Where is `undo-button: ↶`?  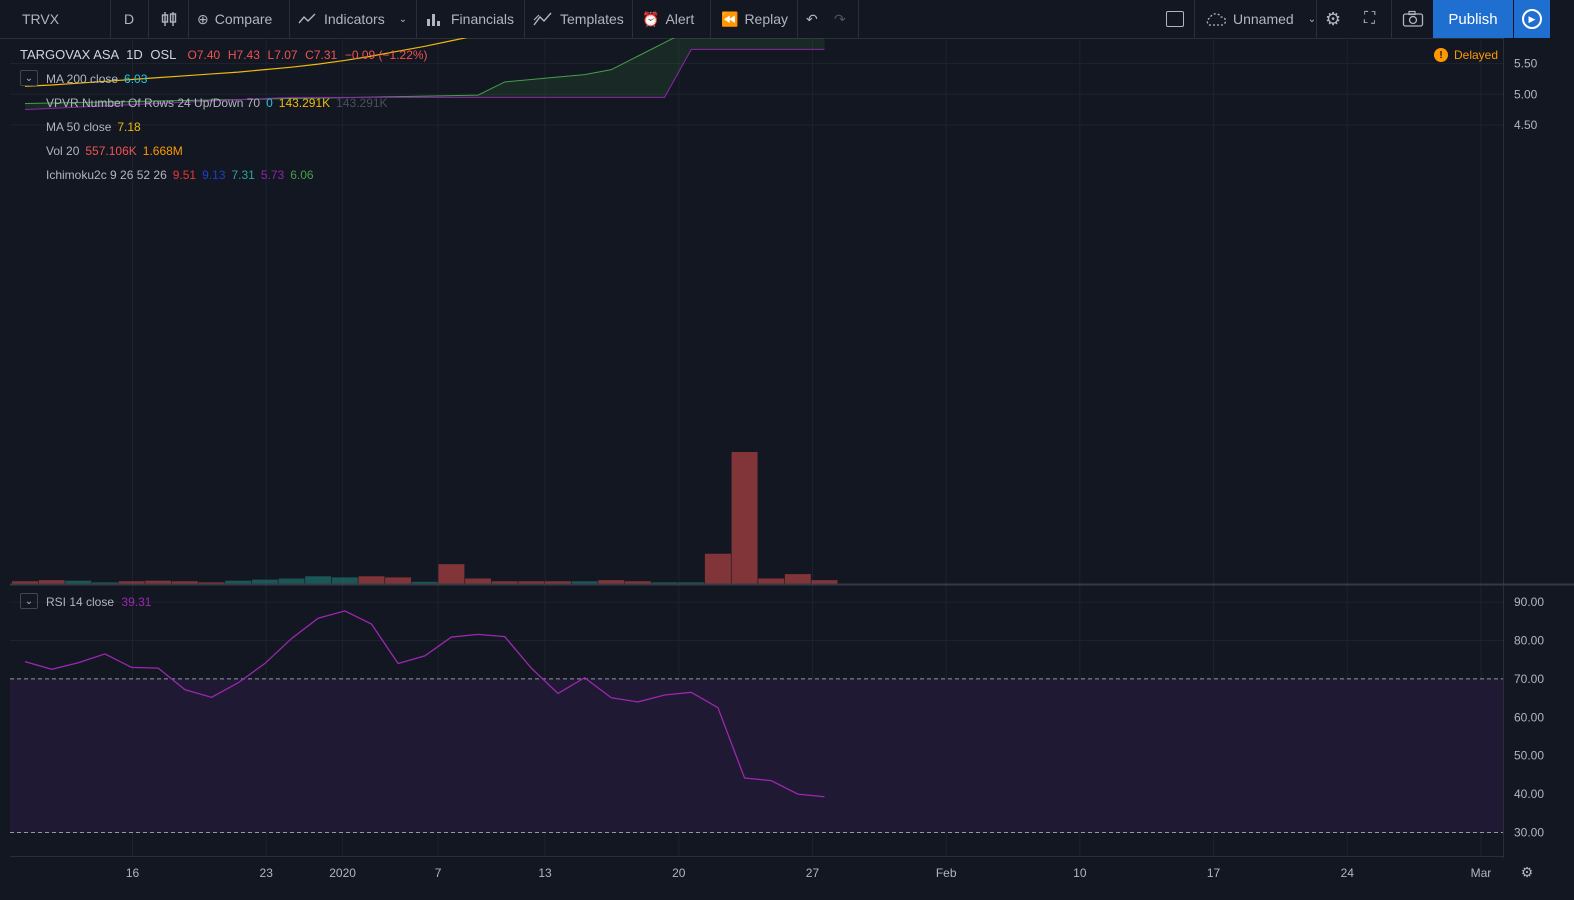
undo-button: ↶ is located at coordinates (815, 19).